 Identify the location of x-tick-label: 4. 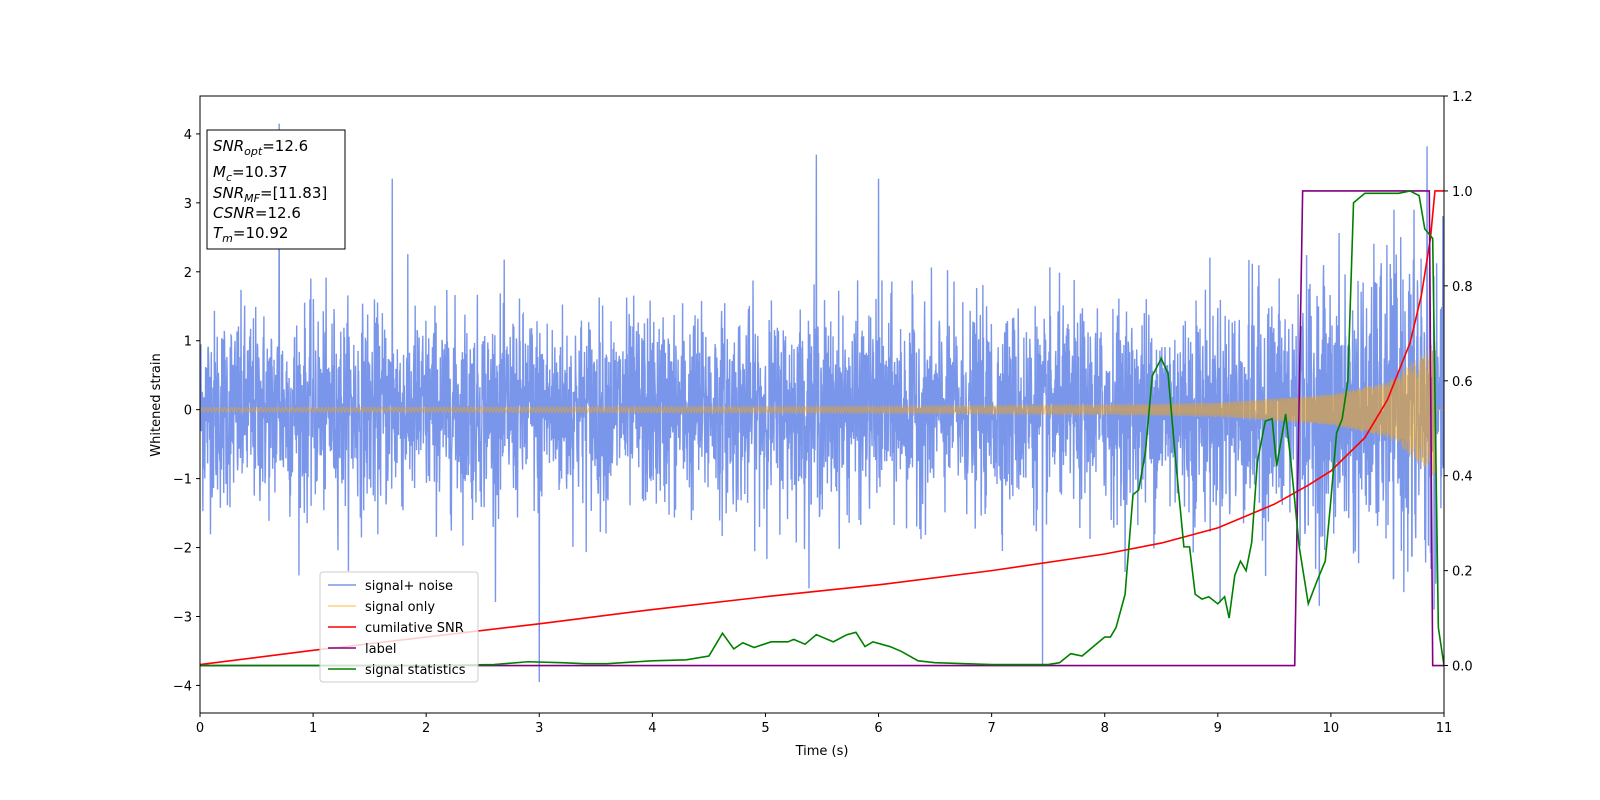
(652, 728).